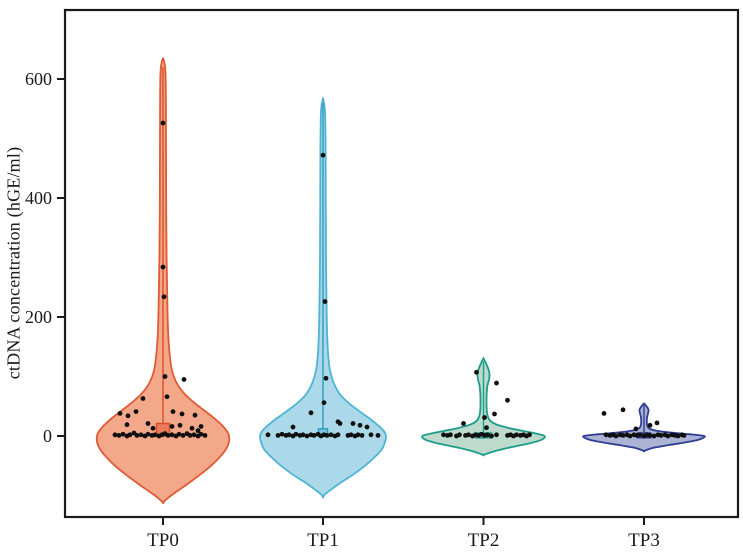  I want to click on y-tick-label: 0, so click(47, 436).